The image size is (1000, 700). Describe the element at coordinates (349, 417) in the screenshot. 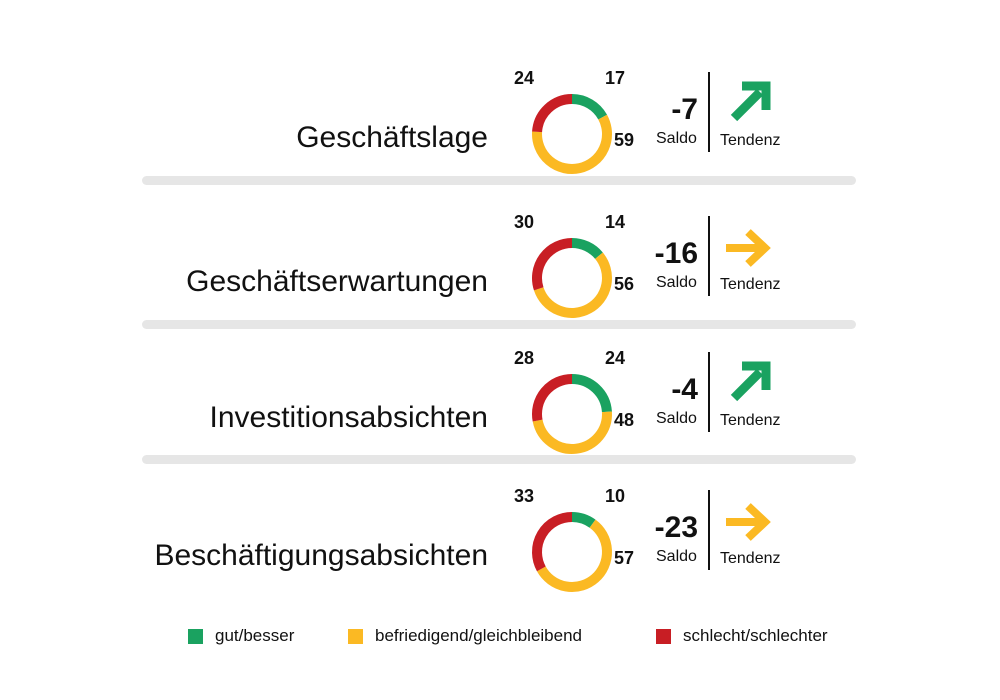

I see `row-label: Investitionsabsichten` at that location.